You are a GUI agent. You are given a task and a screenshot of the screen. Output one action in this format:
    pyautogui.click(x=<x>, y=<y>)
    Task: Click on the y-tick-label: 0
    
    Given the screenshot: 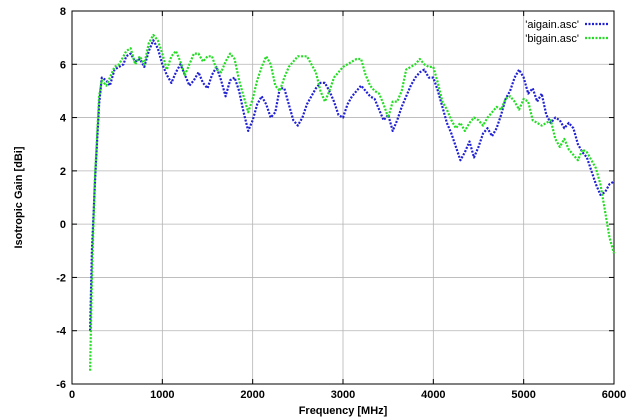 What is the action you would take?
    pyautogui.click(x=63, y=225)
    